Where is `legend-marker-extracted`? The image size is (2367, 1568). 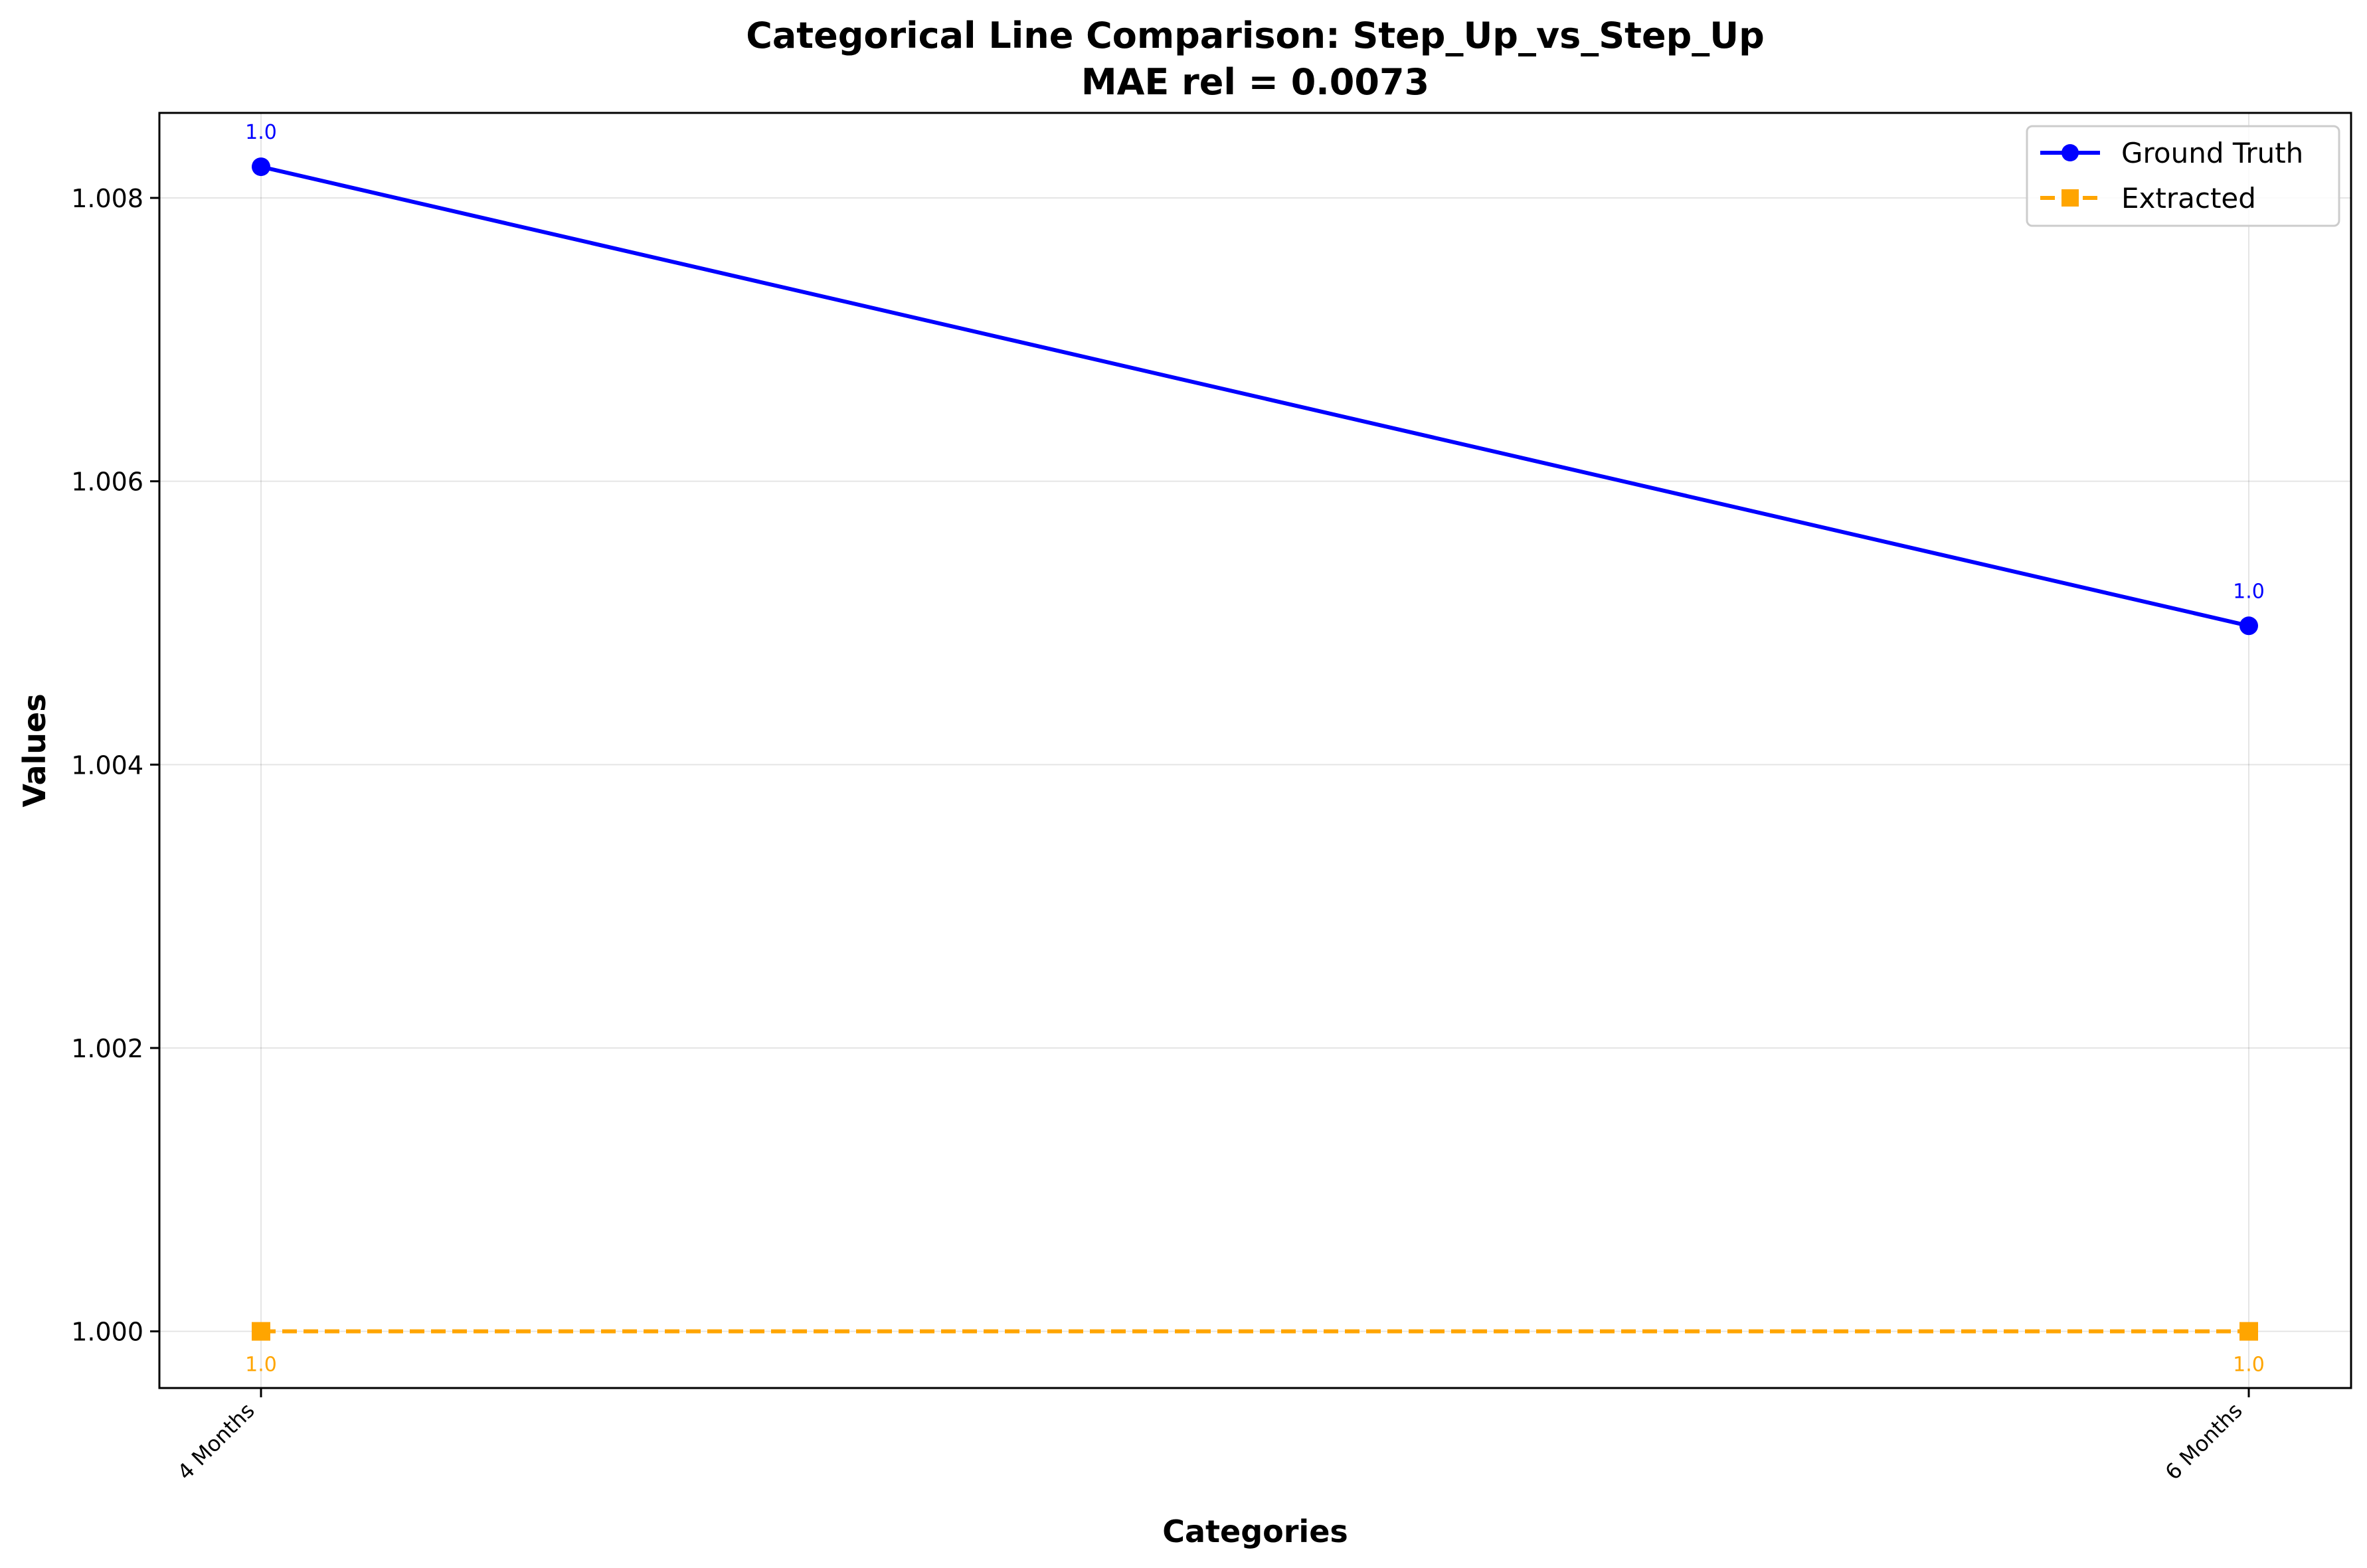 legend-marker-extracted is located at coordinates (2070, 198).